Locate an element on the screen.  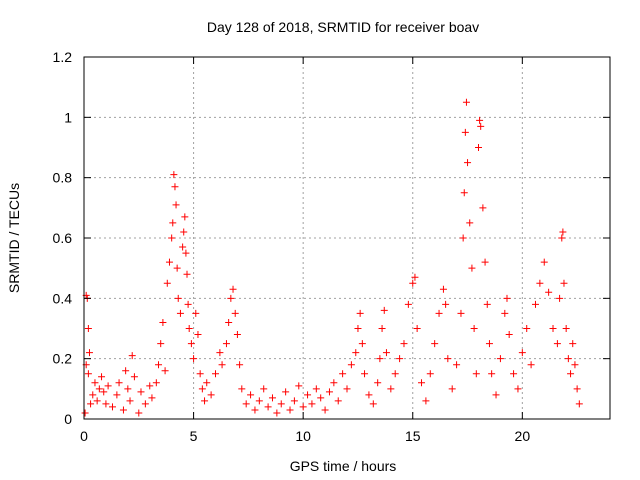
y-tick-label: 0.2 is located at coordinates (63, 359).